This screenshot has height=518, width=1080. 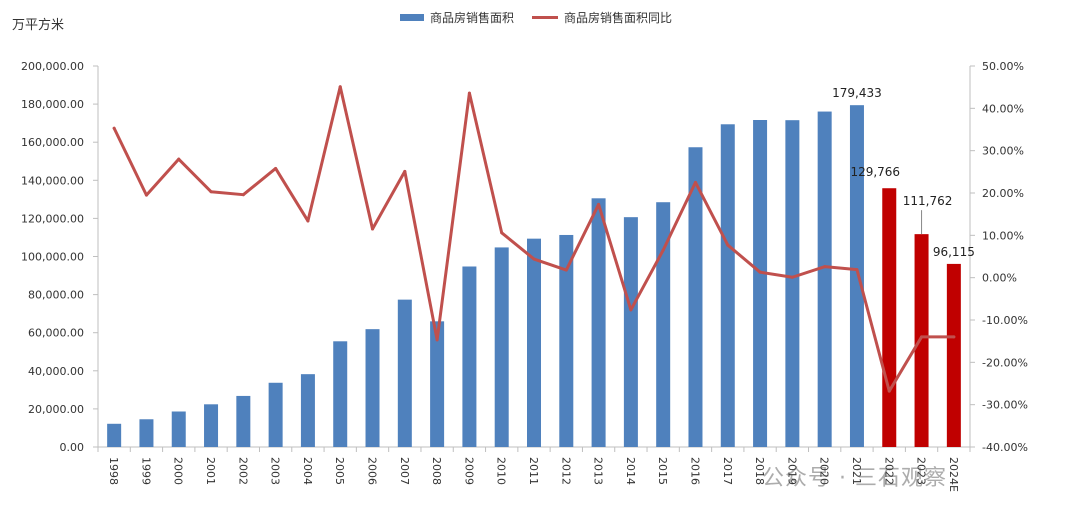 I want to click on left-tick-label: 200,000.00, so click(x=52, y=66).